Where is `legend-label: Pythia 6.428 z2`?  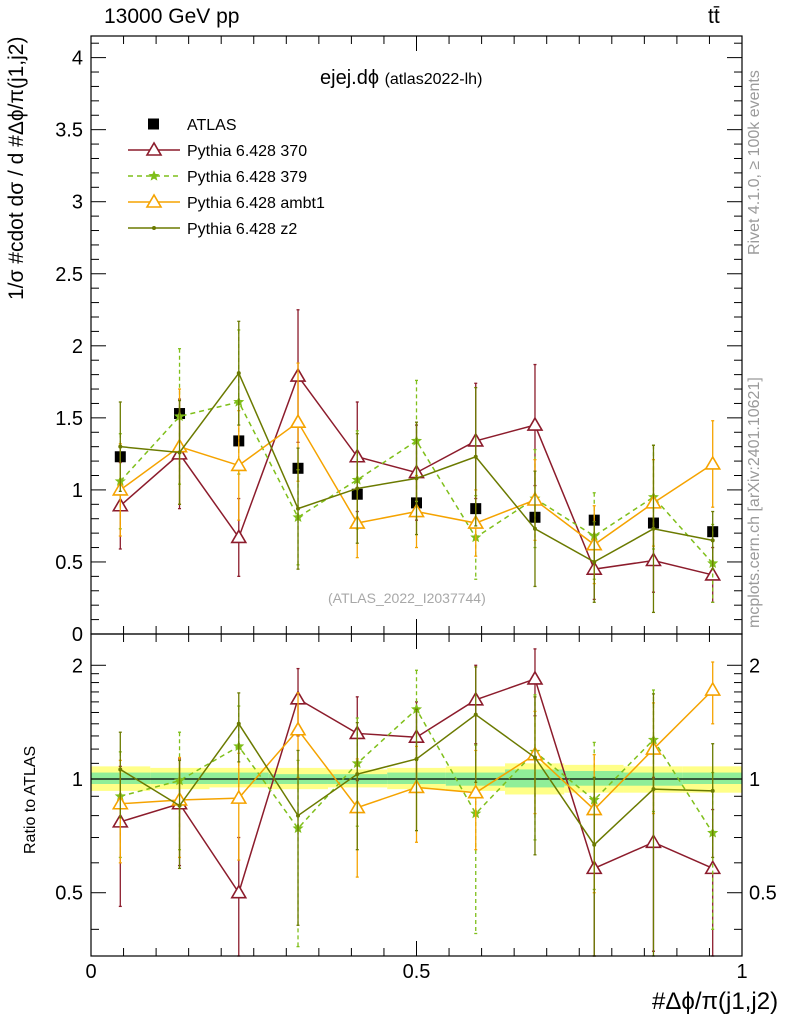
legend-label: Pythia 6.428 z2 is located at coordinates (242, 229).